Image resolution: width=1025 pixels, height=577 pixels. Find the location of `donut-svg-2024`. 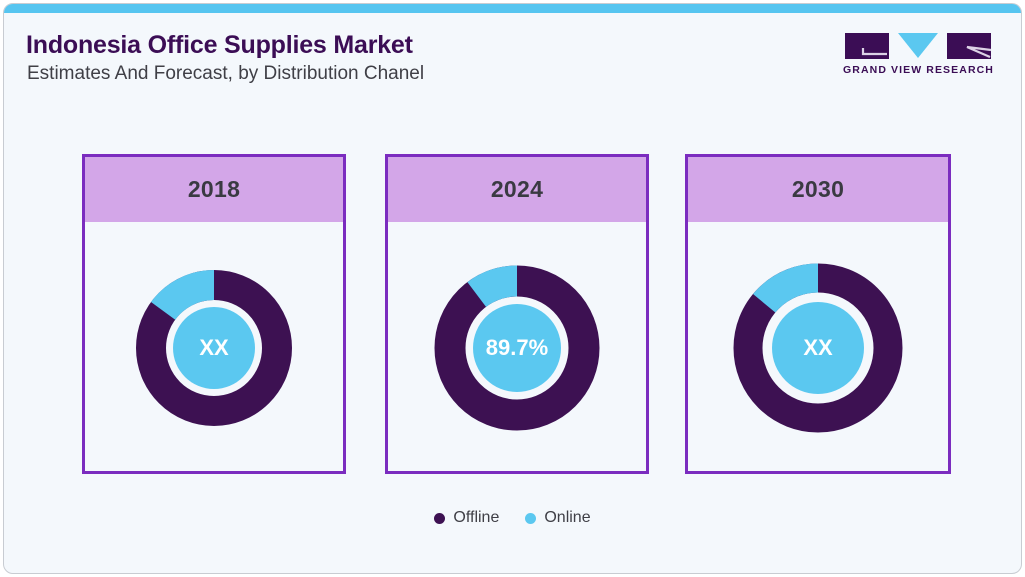

donut-svg-2024 is located at coordinates (517, 348).